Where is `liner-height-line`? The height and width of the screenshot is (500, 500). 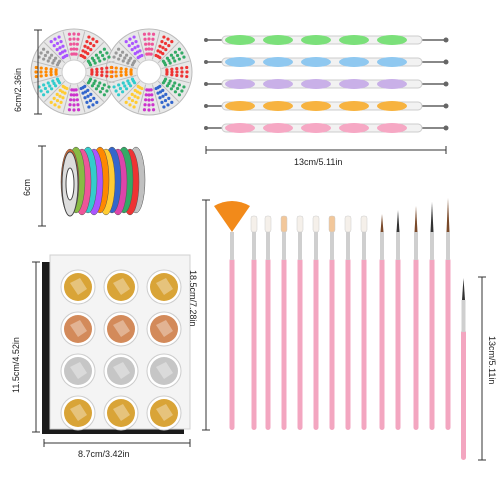 liner-height-line is located at coordinates (482, 368).